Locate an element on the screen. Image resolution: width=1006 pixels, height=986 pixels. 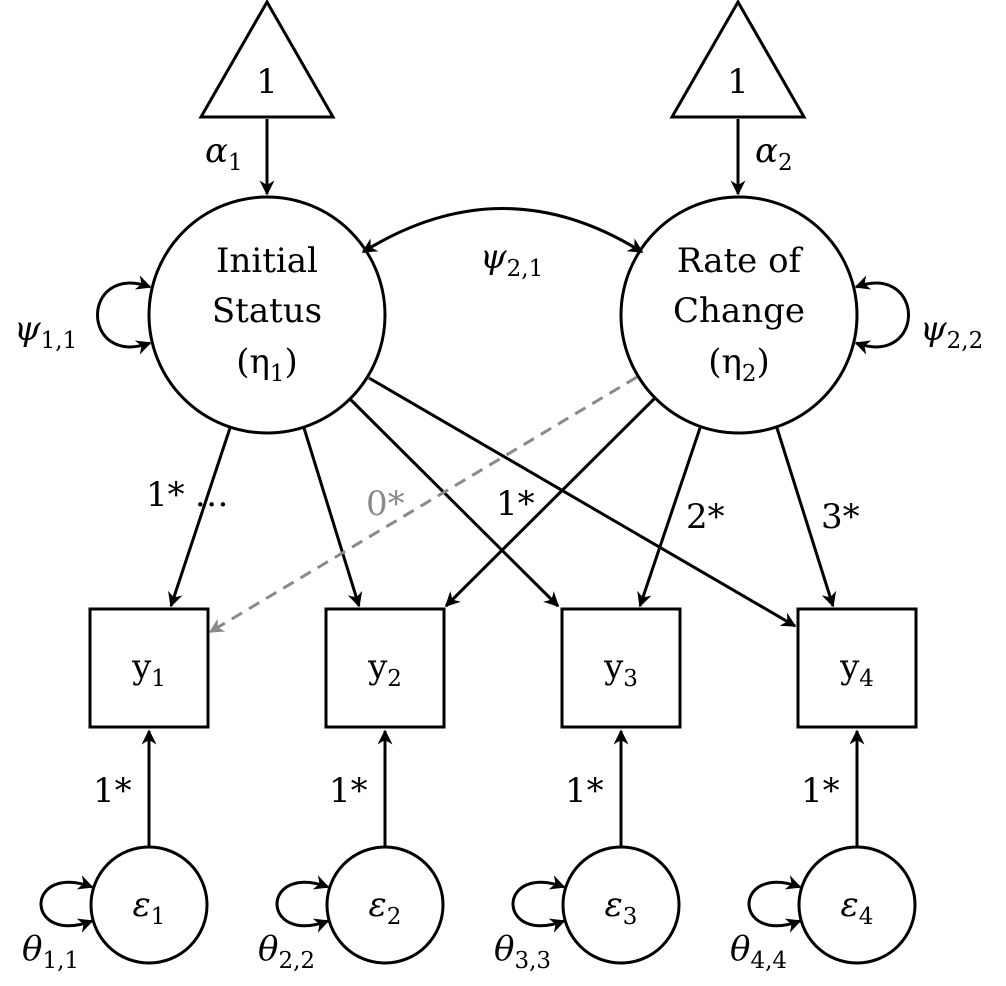
observed-y1 is located at coordinates (149, 668).